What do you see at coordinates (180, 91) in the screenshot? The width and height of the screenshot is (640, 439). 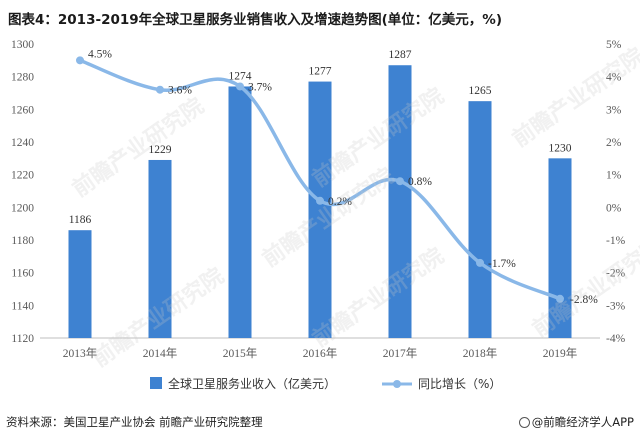 I see `line-value-label: 3.6%` at bounding box center [180, 91].